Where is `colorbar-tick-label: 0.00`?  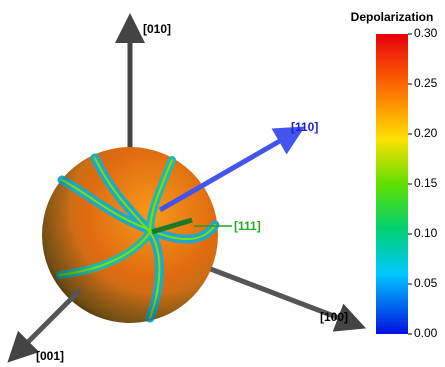
colorbar-tick-label: 0.00 is located at coordinates (426, 333).